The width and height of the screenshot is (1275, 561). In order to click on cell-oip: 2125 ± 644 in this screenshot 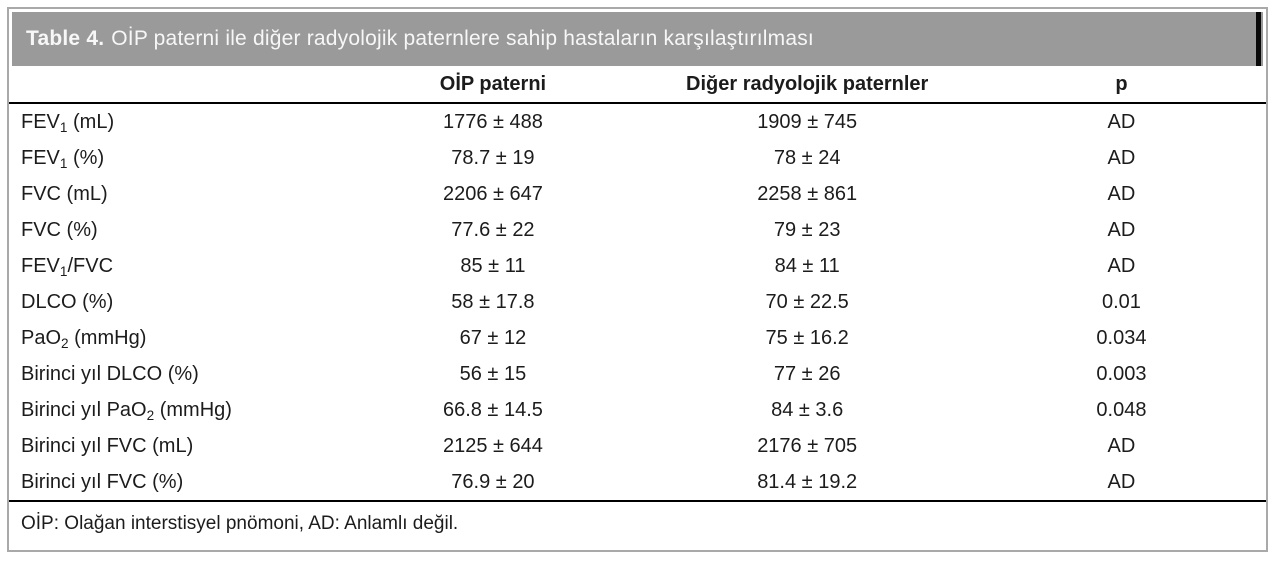, I will do `click(492, 445)`.